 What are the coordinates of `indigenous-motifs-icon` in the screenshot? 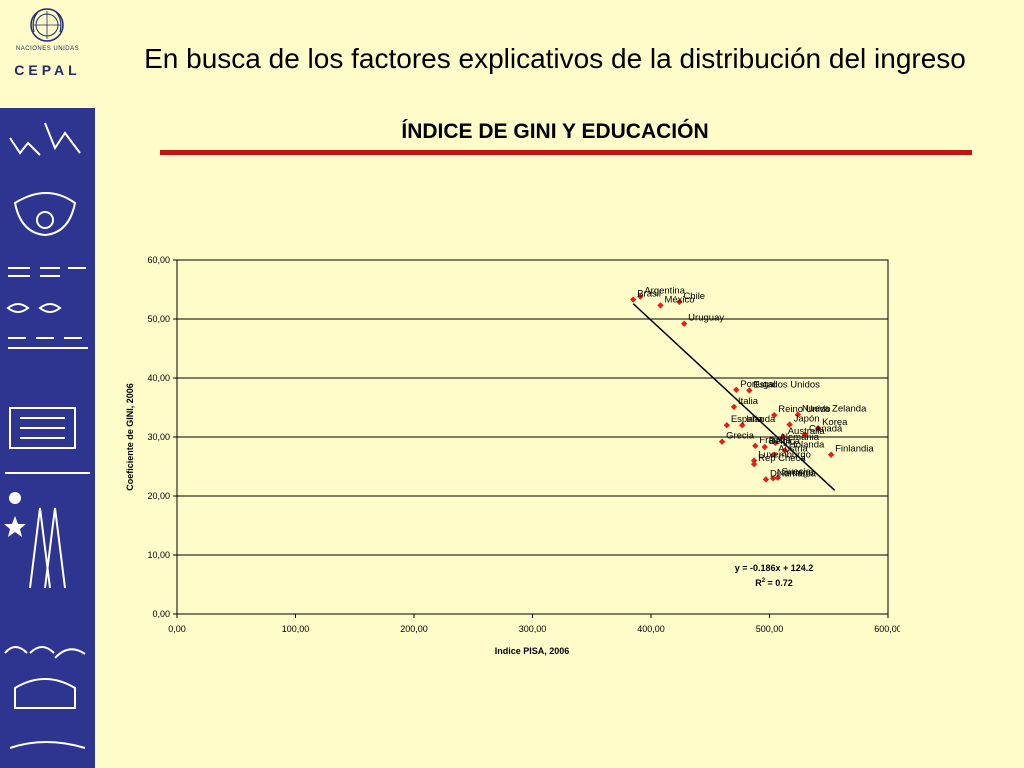 It's located at (47, 435).